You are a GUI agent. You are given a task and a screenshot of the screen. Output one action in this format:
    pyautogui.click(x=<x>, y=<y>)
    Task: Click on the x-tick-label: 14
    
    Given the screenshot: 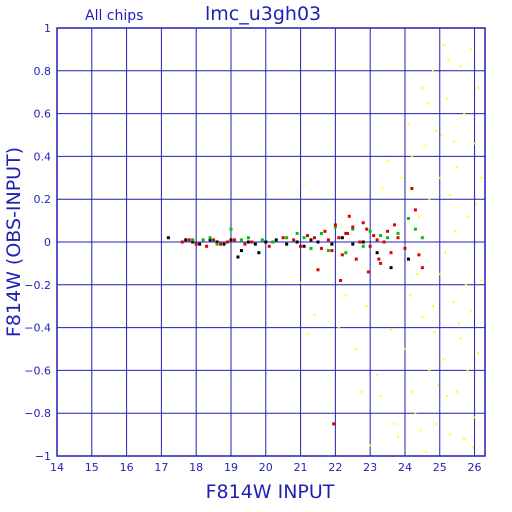 What is the action you would take?
    pyautogui.click(x=57, y=467)
    